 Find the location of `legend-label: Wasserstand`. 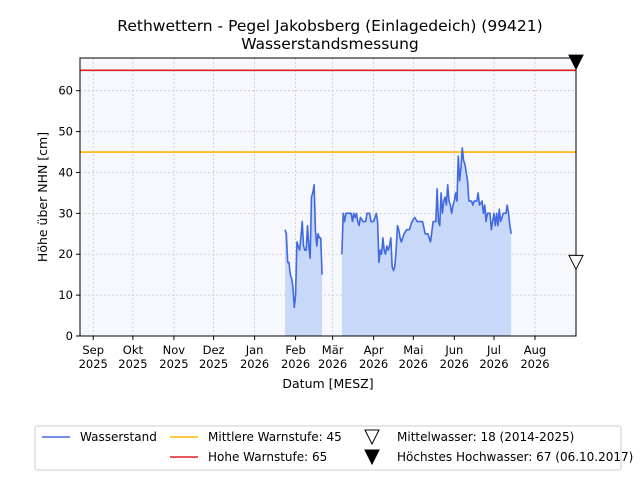

legend-label: Wasserstand is located at coordinates (118, 437).